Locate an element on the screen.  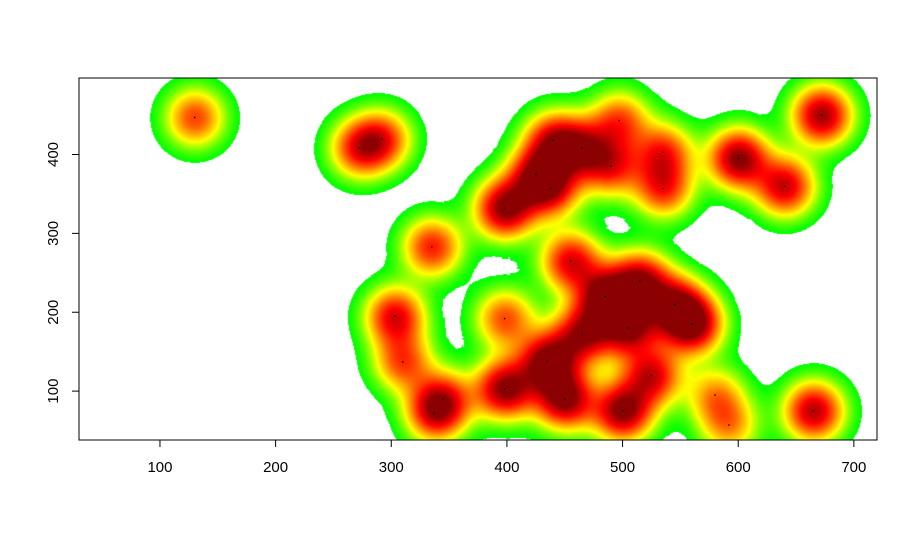
x-tick-label-500: 500 is located at coordinates (622, 467).